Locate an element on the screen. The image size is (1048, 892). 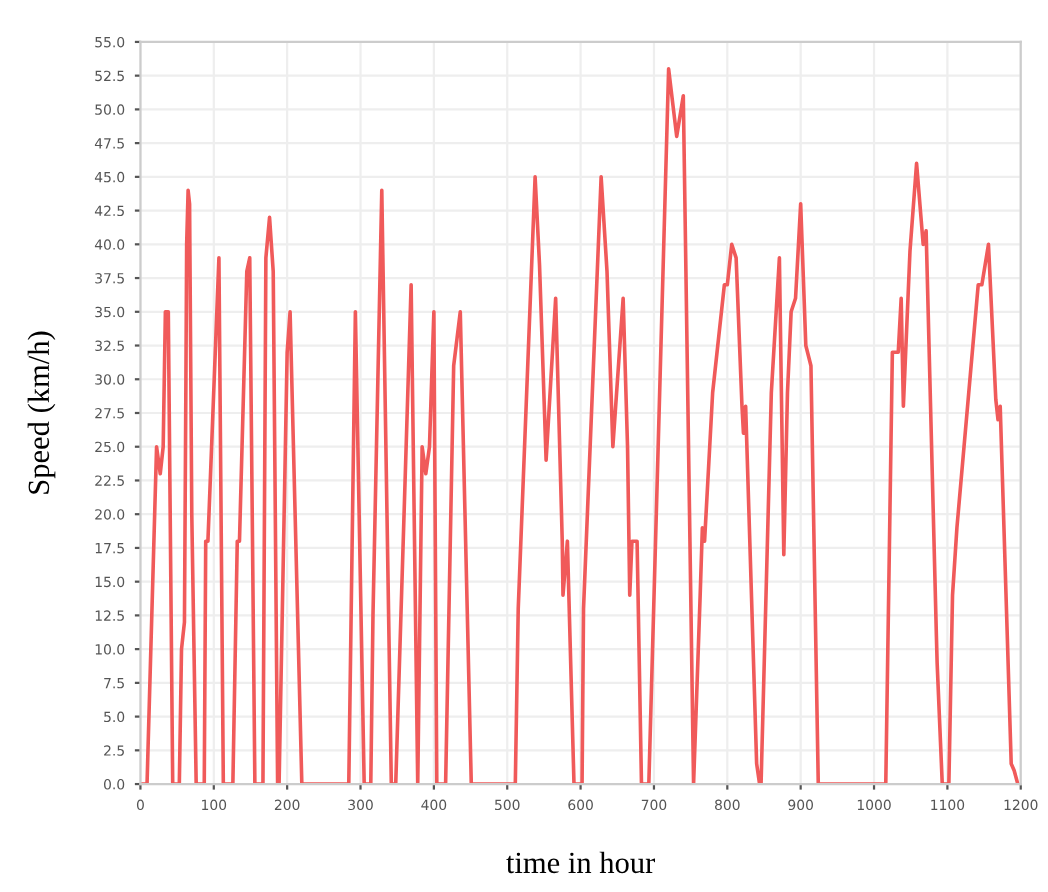
y-axis-title: Speed (km/h) is located at coordinates (41, 412).